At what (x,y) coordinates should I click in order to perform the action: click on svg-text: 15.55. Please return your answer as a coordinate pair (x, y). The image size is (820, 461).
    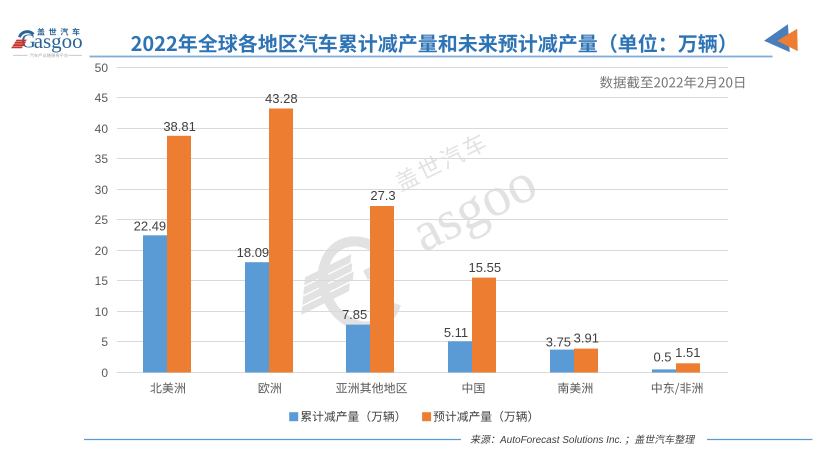
    Looking at the image, I should click on (485, 267).